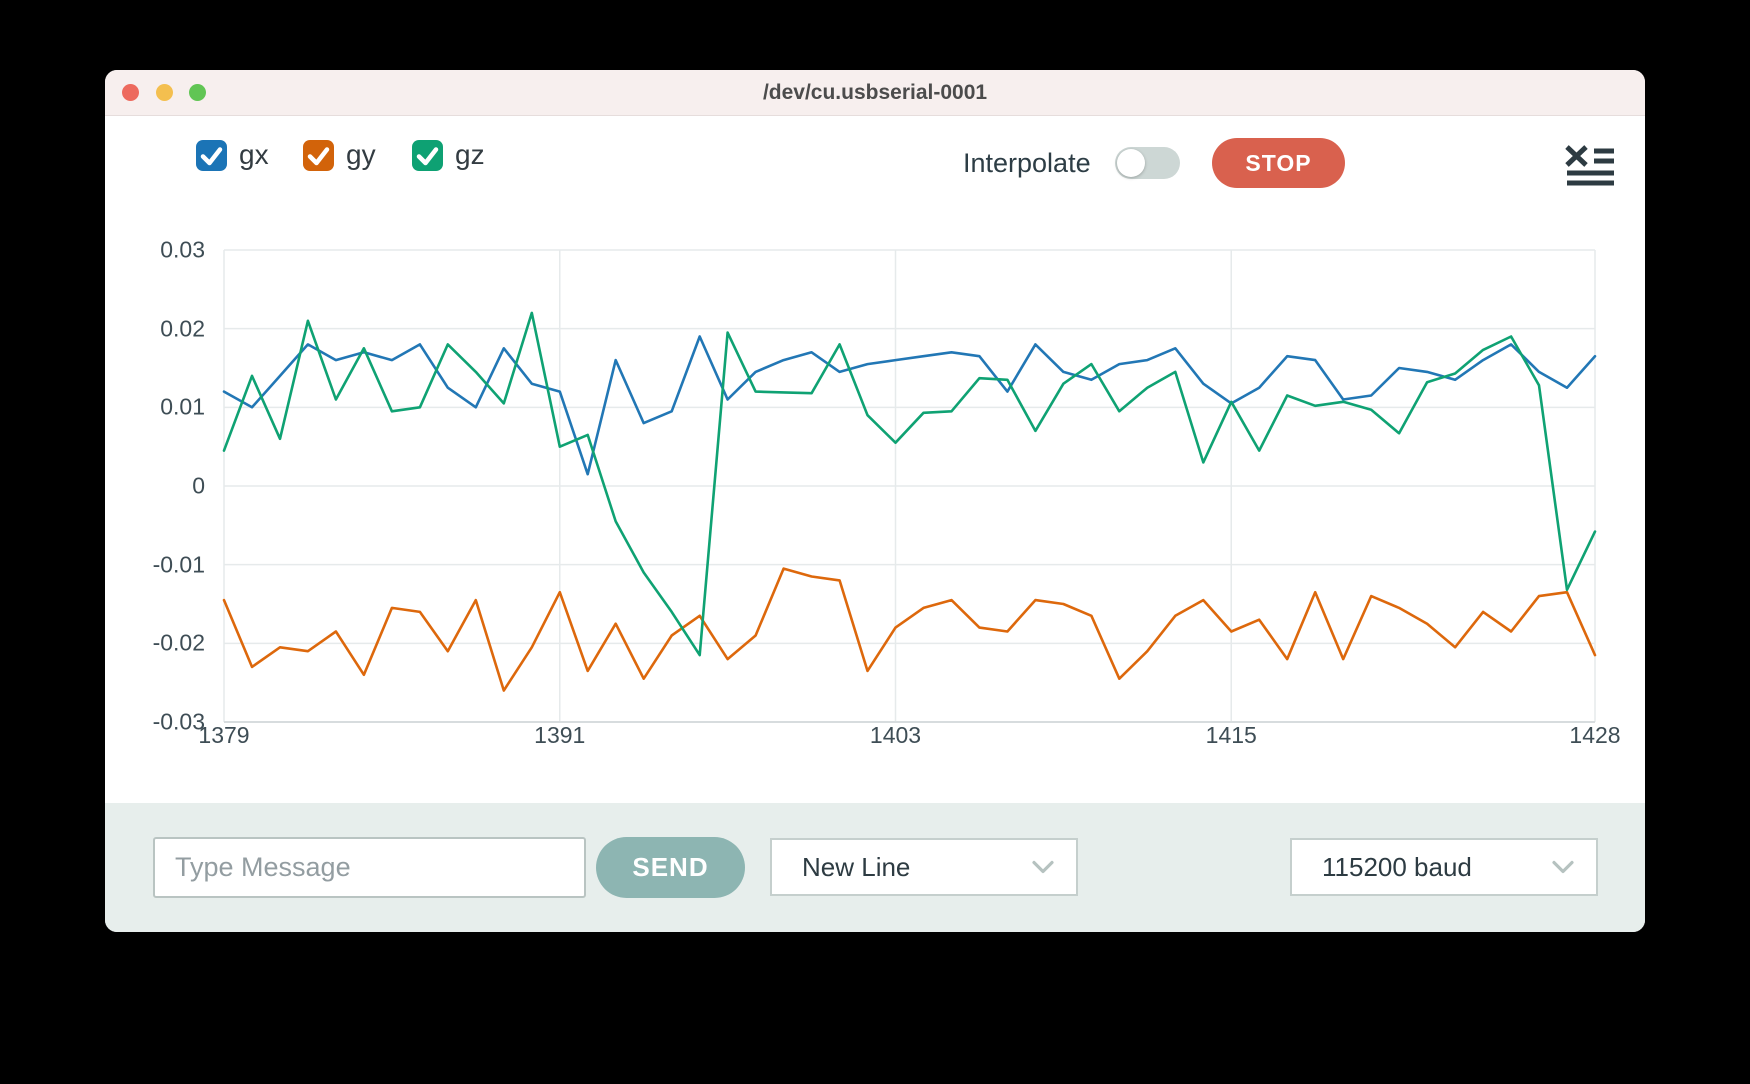 This screenshot has height=1084, width=1750. What do you see at coordinates (178, 642) in the screenshot?
I see `y-tick-label: -0.02` at bounding box center [178, 642].